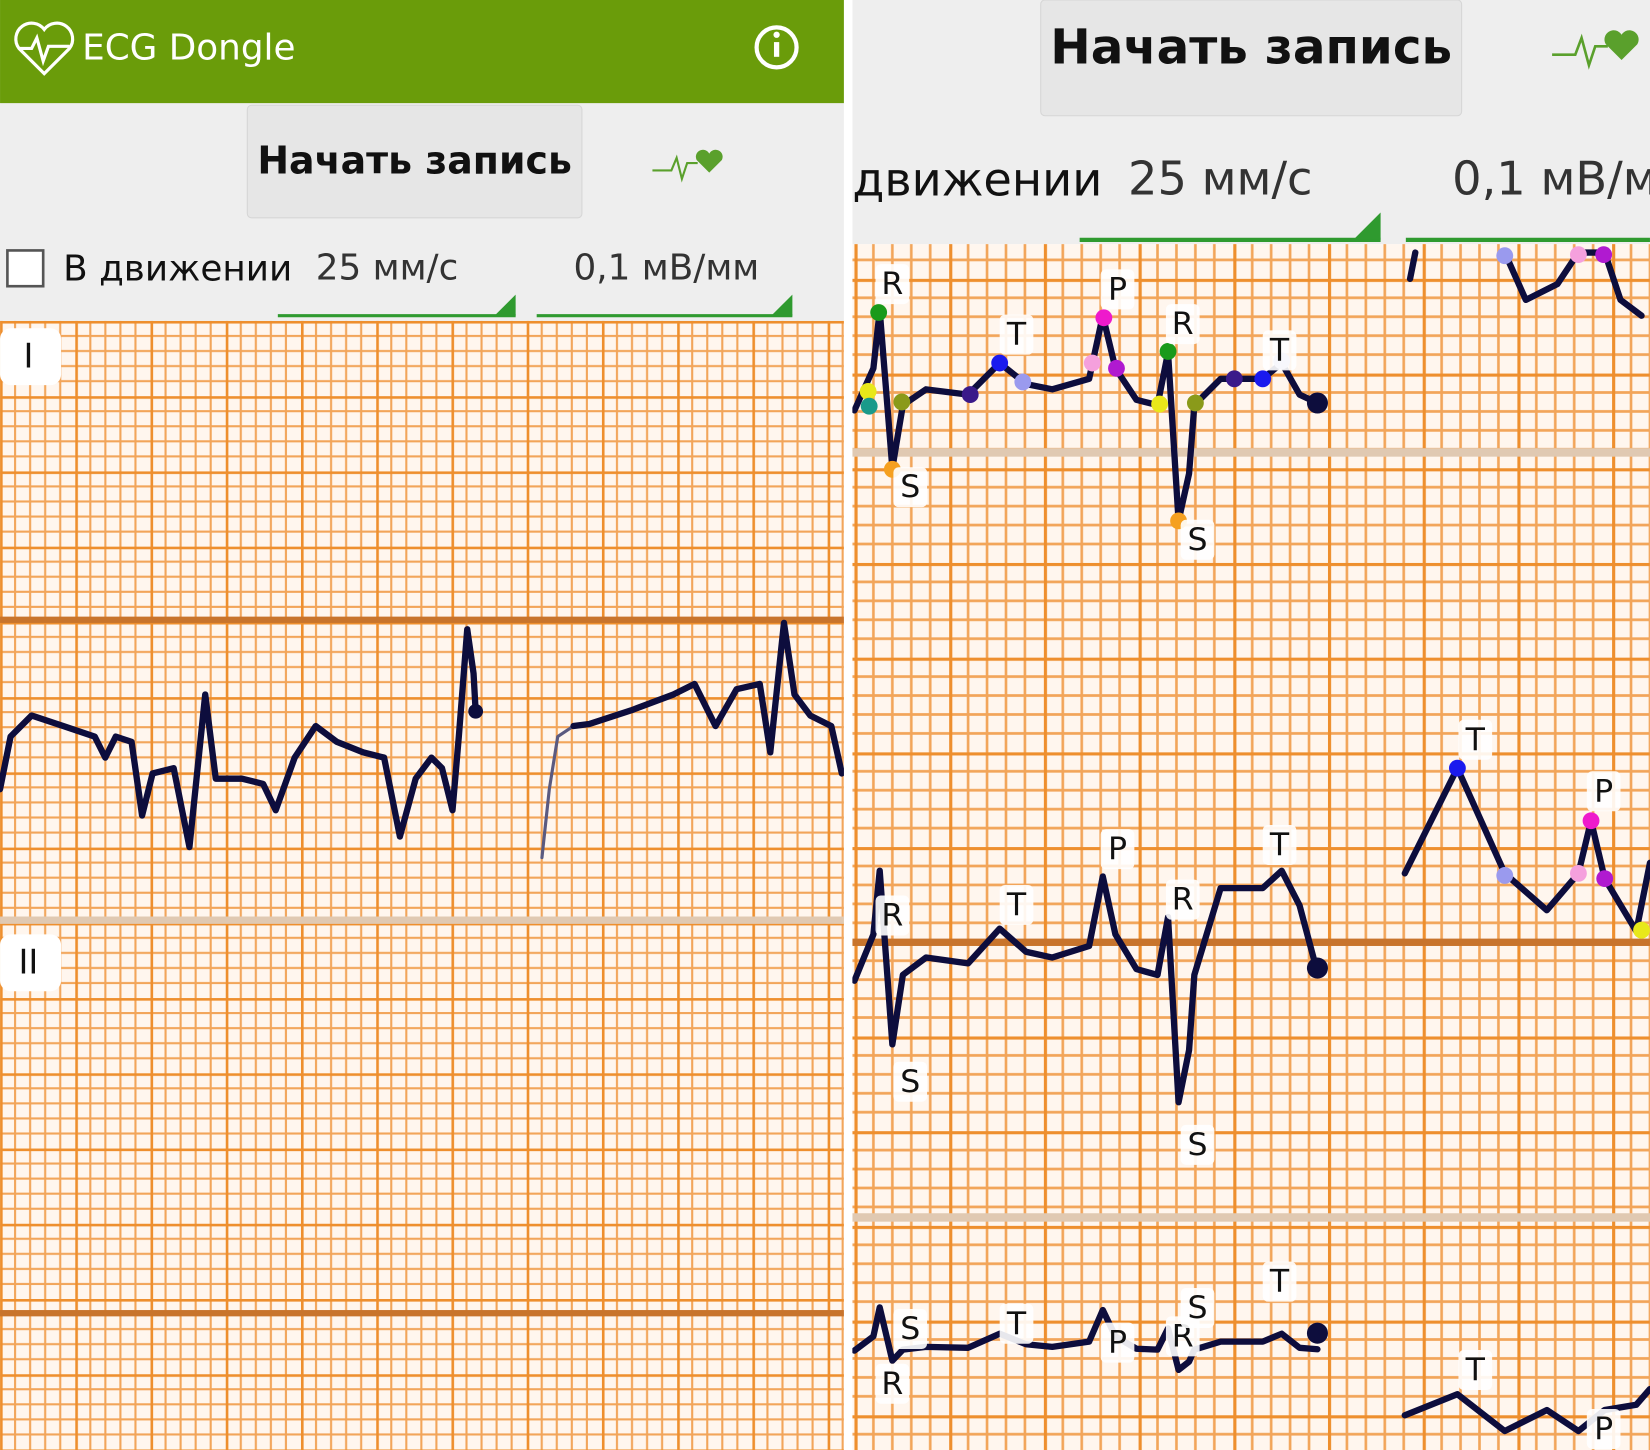  Describe the element at coordinates (776, 47) in the screenshot. I see `info-button` at that location.